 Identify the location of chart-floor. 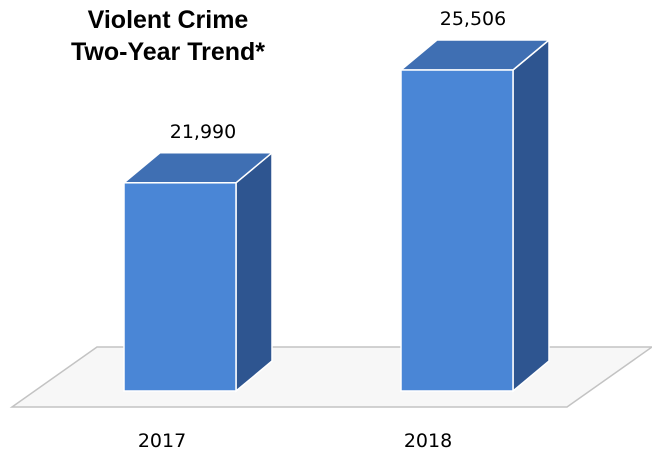
(332, 377).